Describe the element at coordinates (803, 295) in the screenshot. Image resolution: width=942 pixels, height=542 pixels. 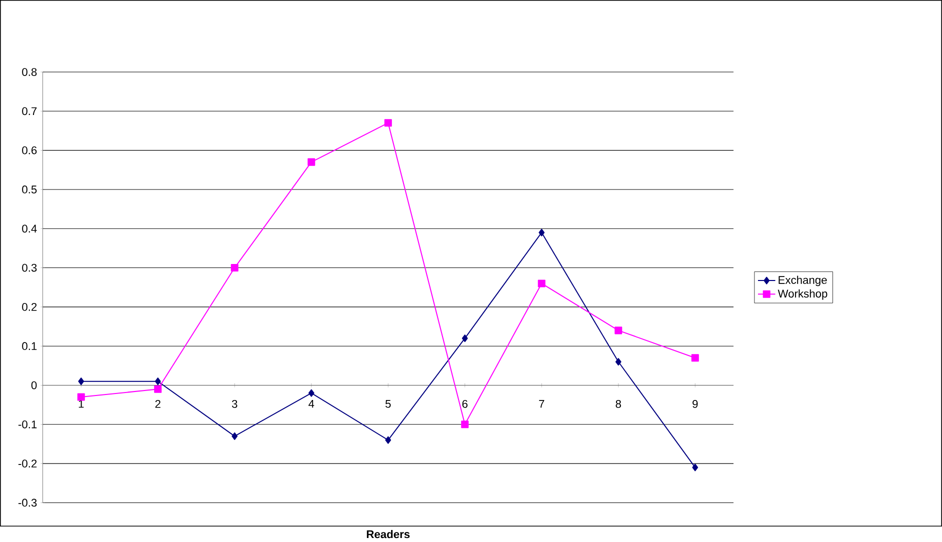
I see `legend-label: Workshop` at that location.